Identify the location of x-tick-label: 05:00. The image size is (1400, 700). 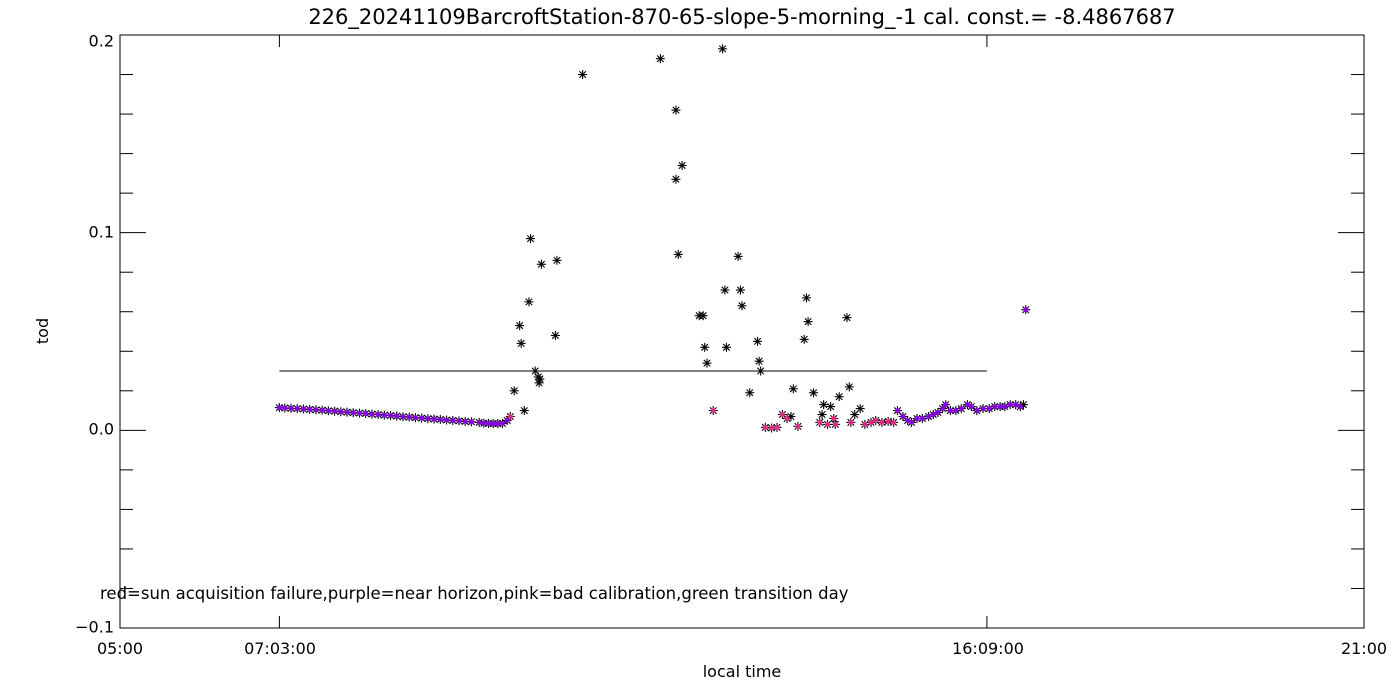
(120, 648).